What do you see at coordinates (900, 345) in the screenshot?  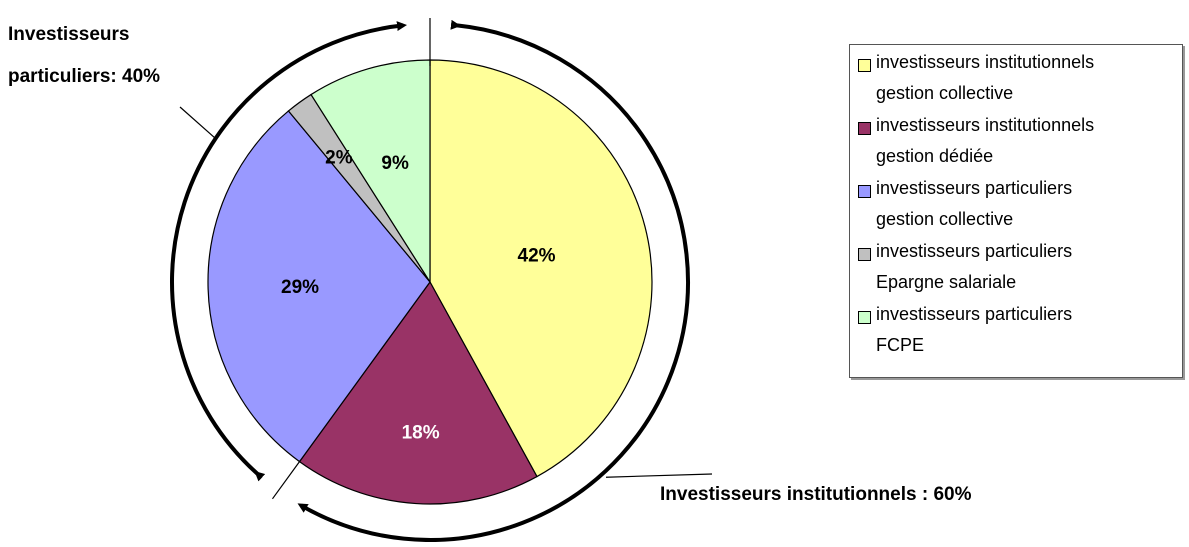 I see `legend-line2: FCPE` at bounding box center [900, 345].